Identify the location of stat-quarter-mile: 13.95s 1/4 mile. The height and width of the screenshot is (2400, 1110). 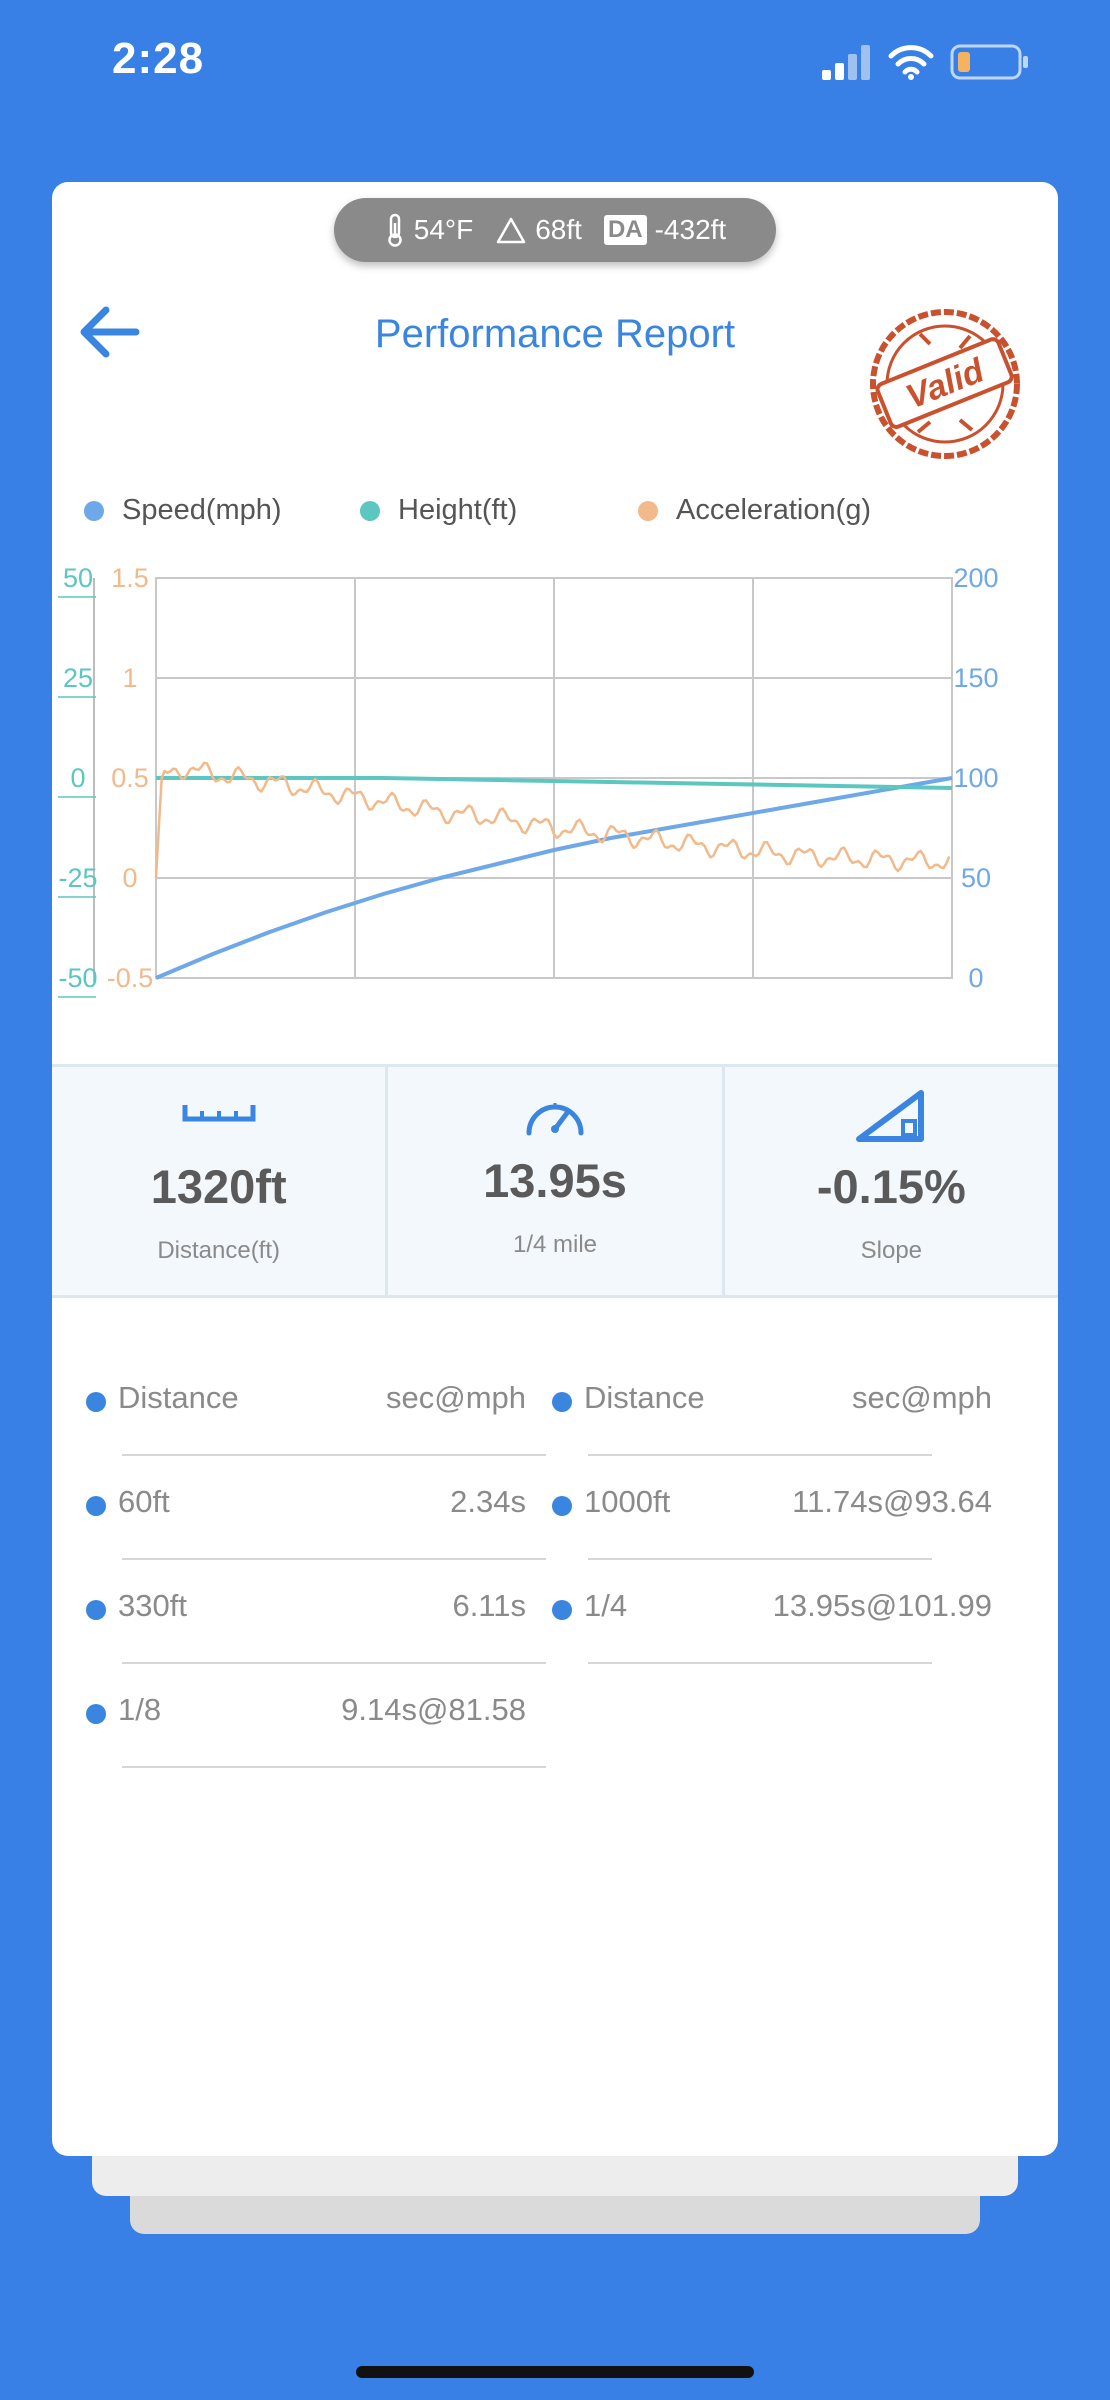
(553, 1181).